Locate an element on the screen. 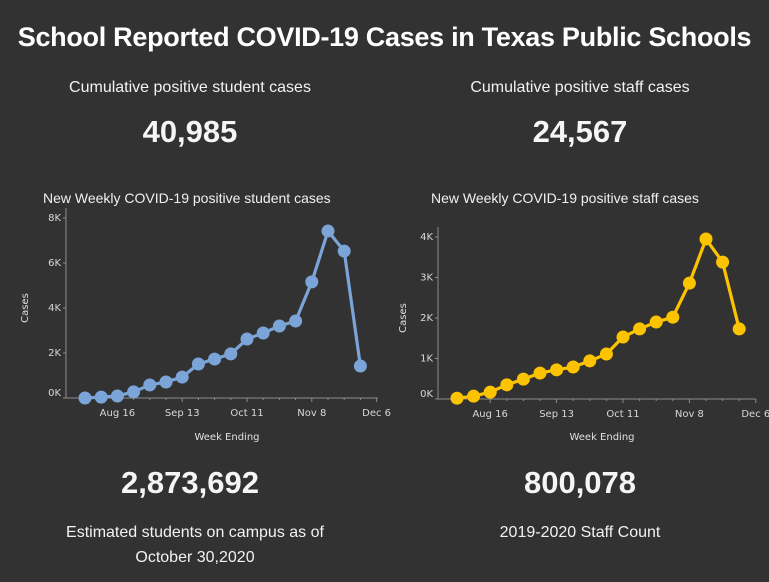 This screenshot has width=769, height=582. student-x-tick-label: Nov 8 is located at coordinates (311, 413).